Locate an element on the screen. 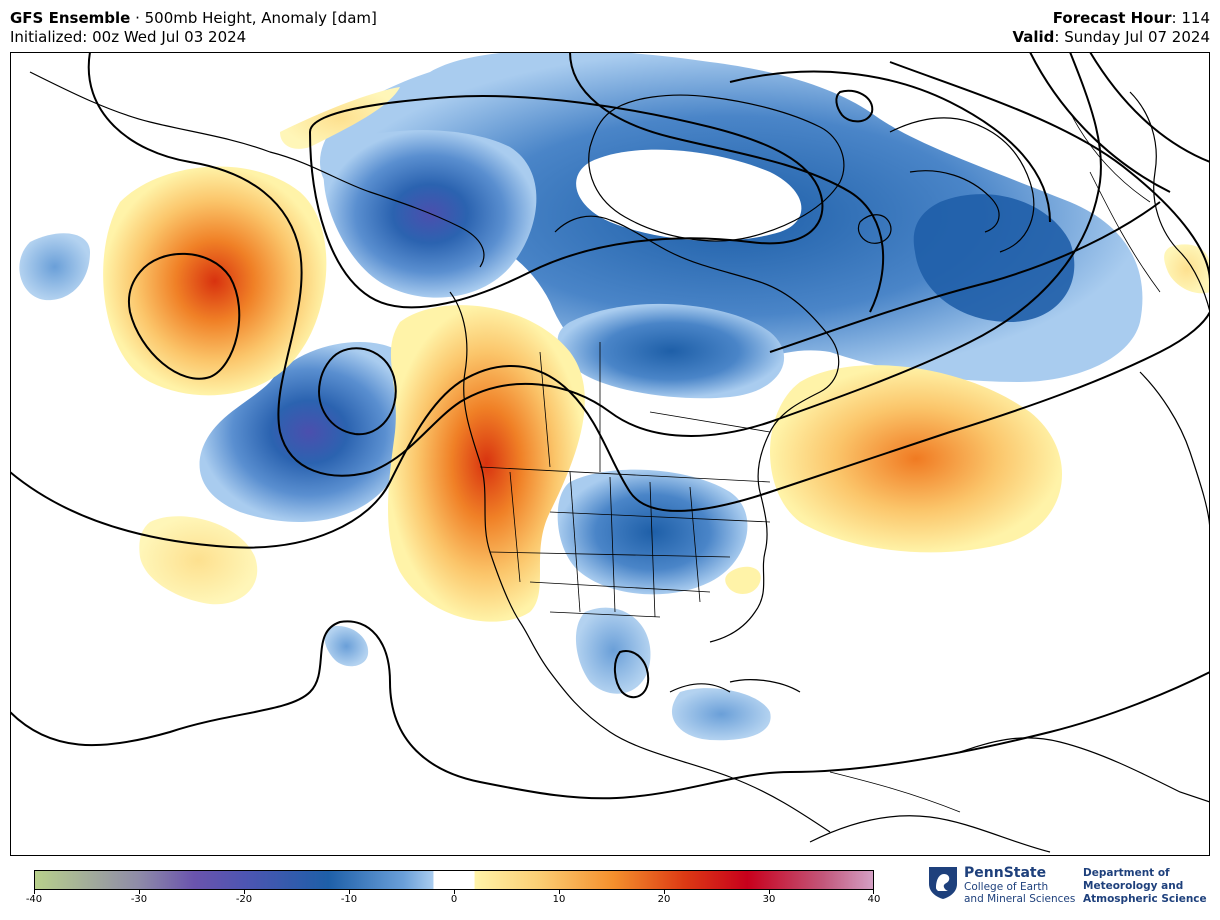 Image resolution: width=1220 pixels, height=920 pixels. product-name: 500mb Height, Anomaly [dam] is located at coordinates (260, 18).